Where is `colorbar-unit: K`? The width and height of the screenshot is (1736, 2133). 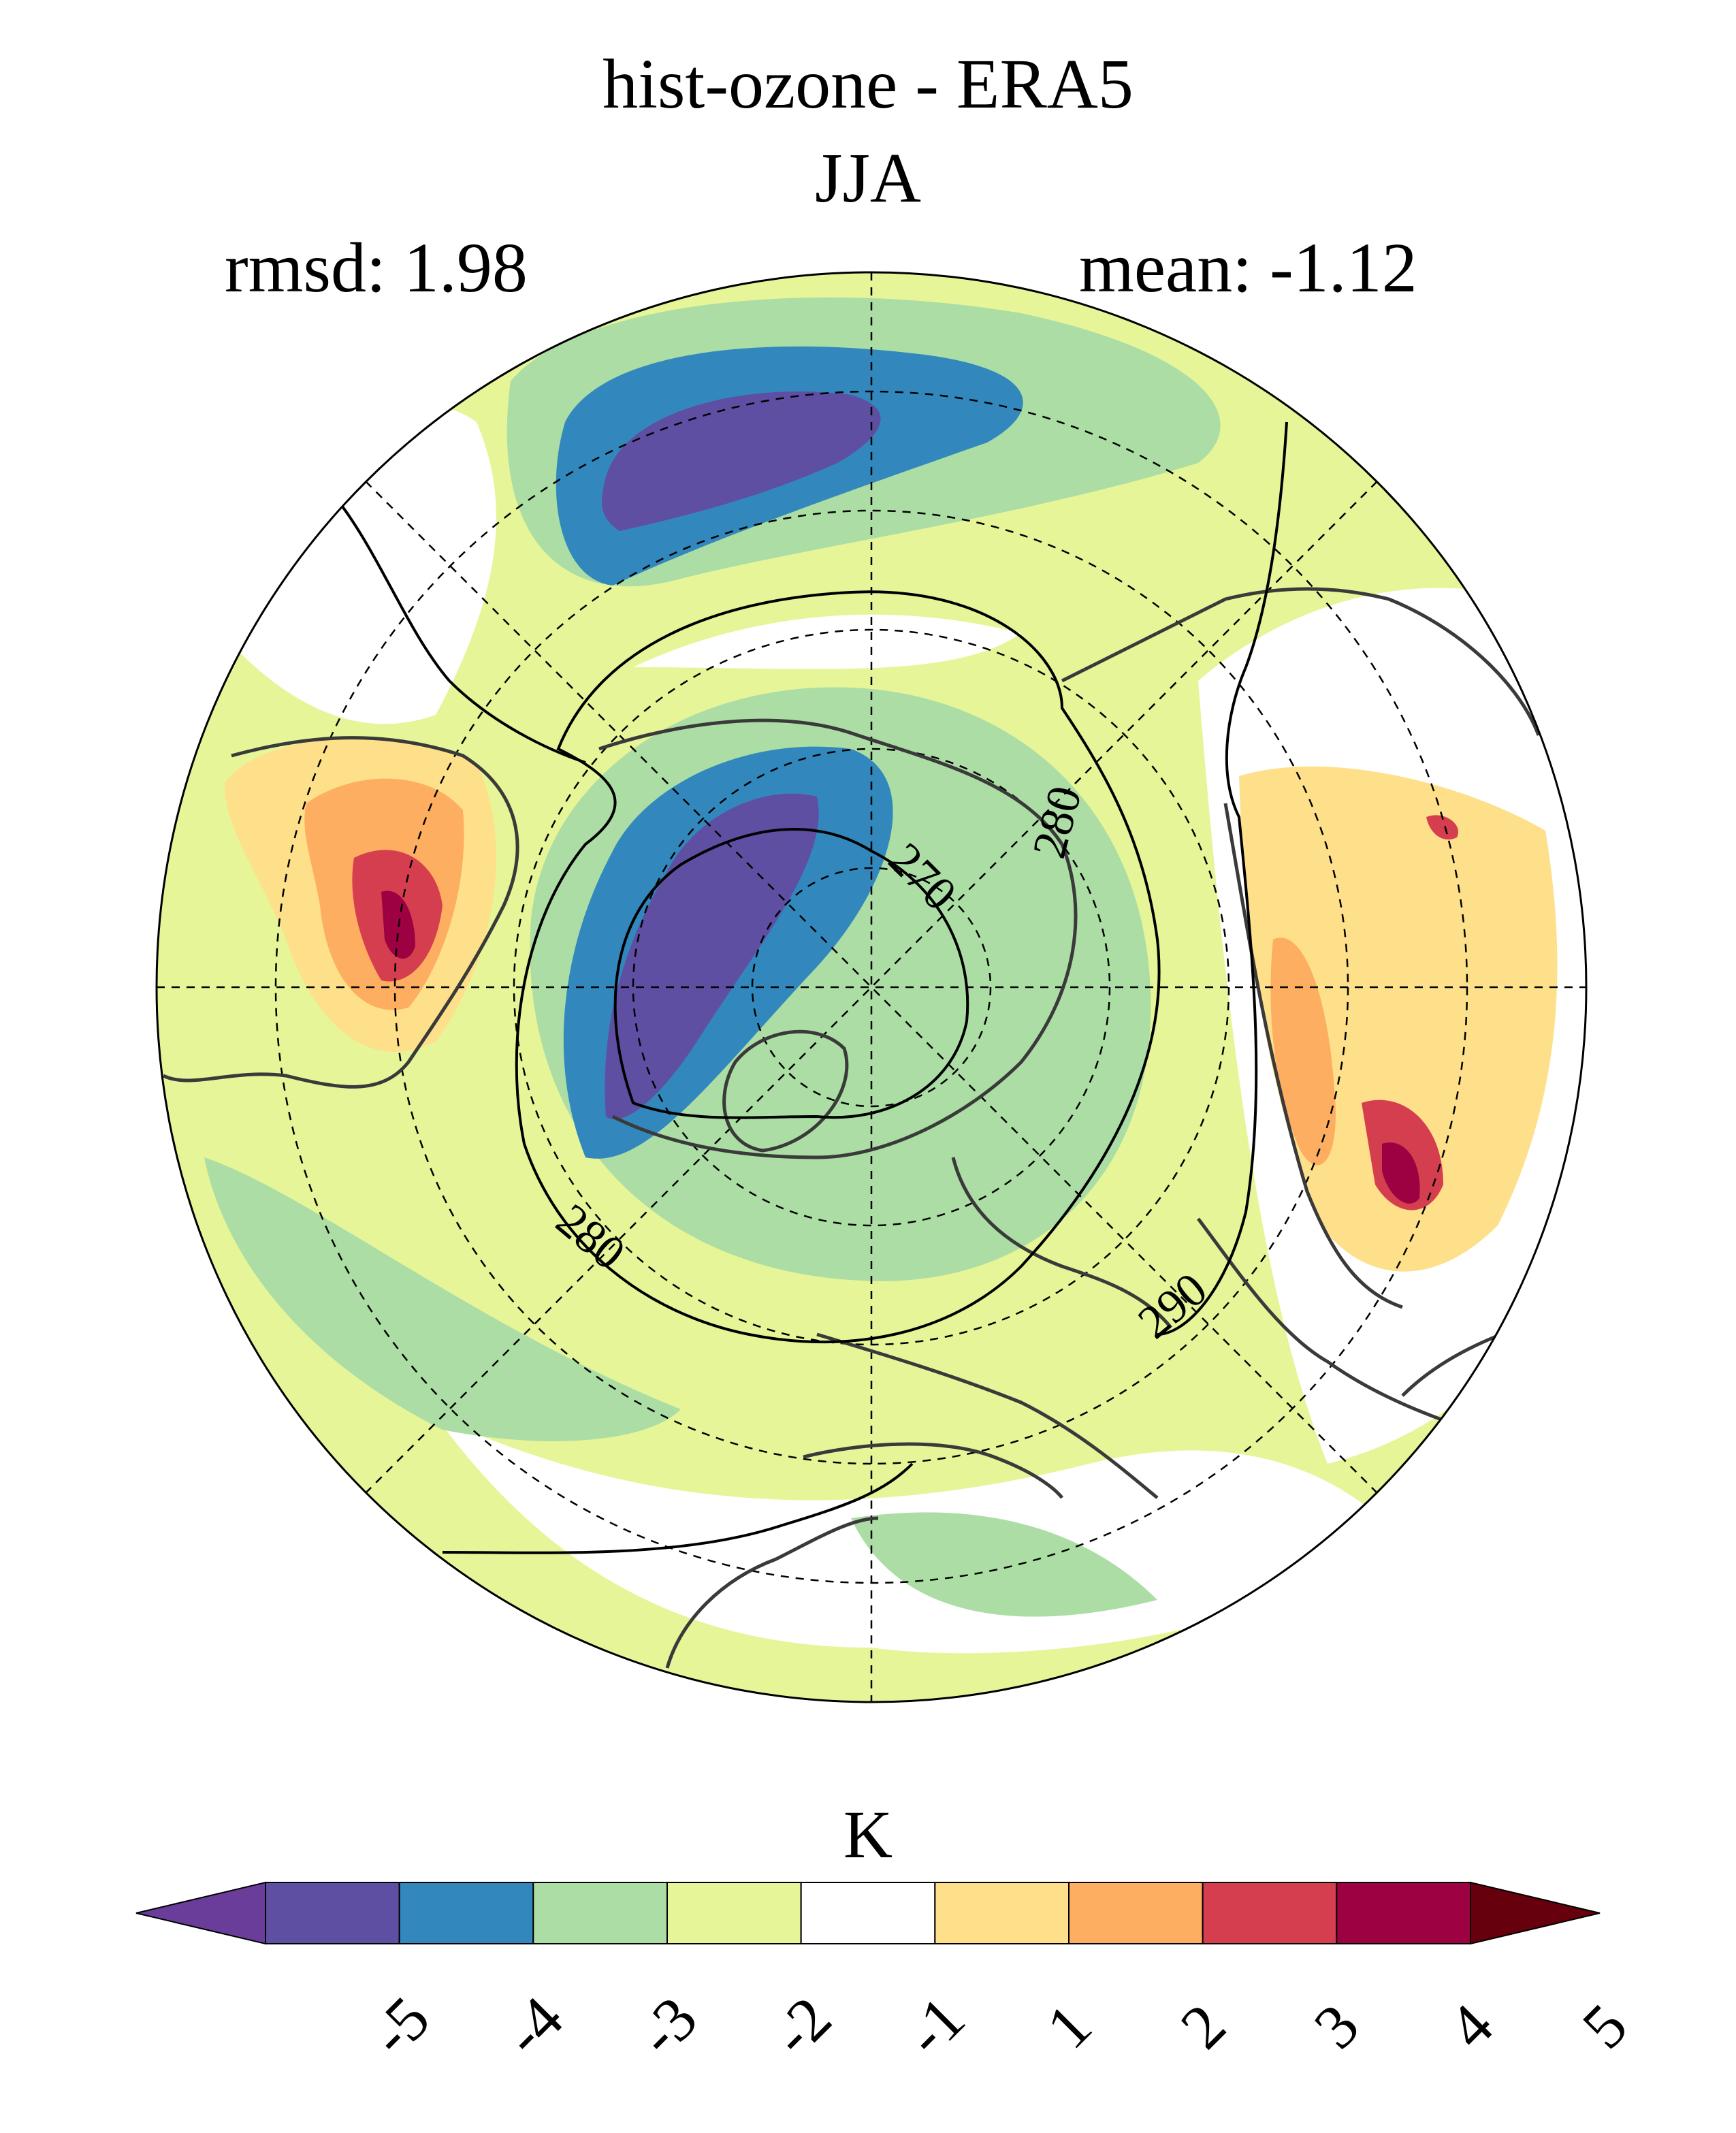
colorbar-unit: K is located at coordinates (868, 1834).